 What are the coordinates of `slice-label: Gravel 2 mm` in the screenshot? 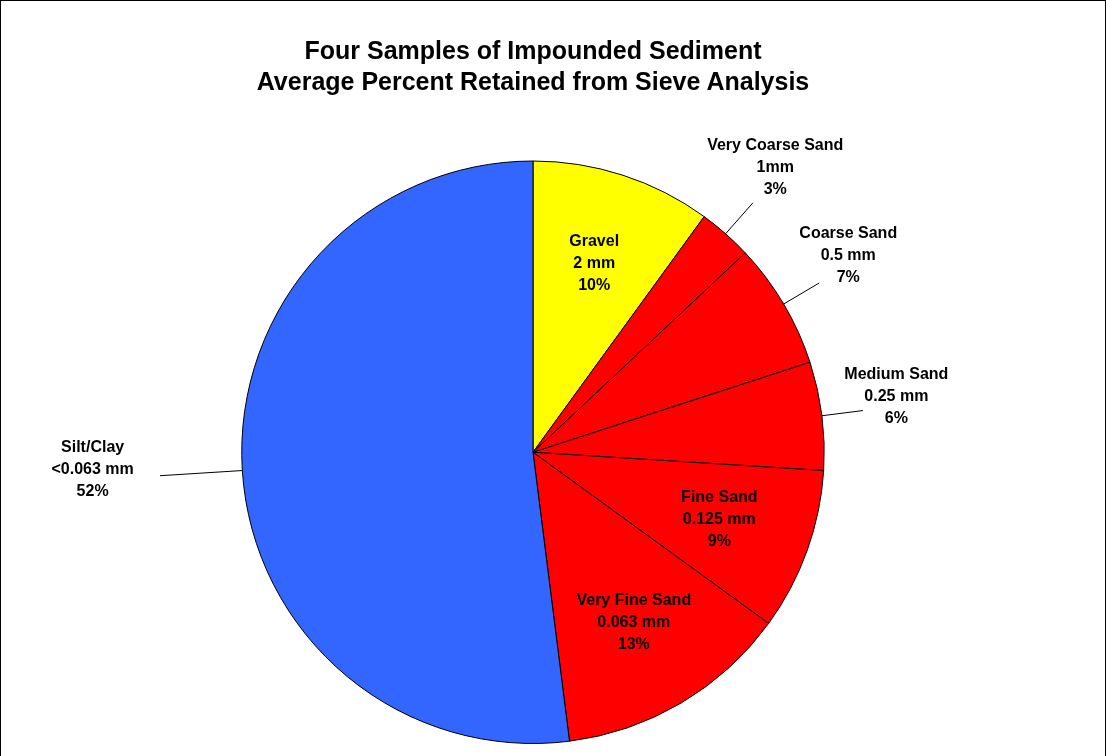 It's located at (594, 252).